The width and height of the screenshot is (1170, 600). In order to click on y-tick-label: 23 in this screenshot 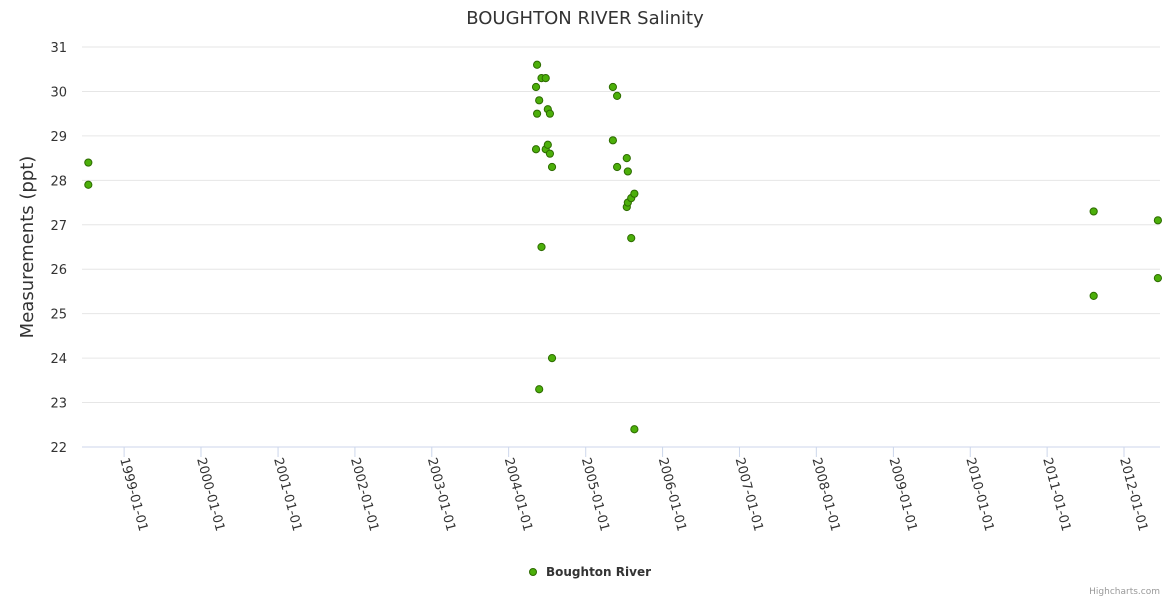, I will do `click(58, 404)`.